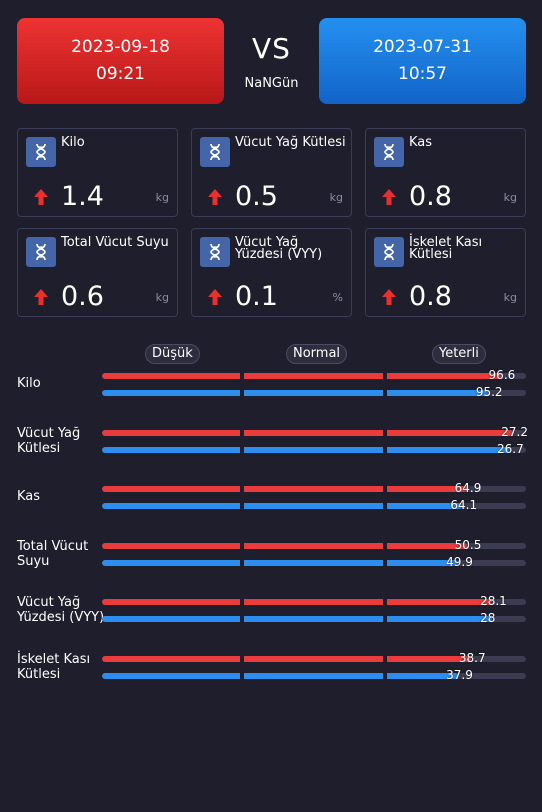 The height and width of the screenshot is (812, 542). I want to click on column-header-normal: Normal, so click(317, 354).